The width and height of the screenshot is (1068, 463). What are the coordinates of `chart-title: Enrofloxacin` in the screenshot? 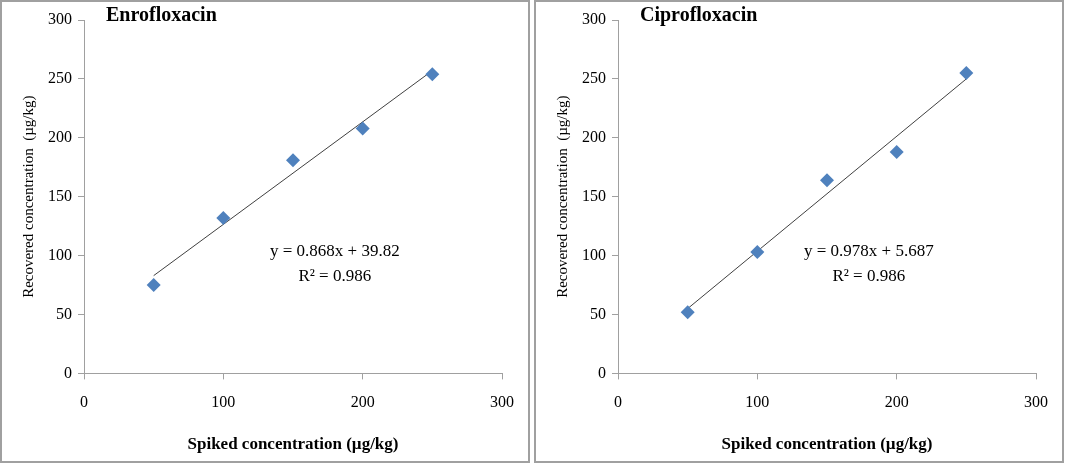 It's located at (161, 14).